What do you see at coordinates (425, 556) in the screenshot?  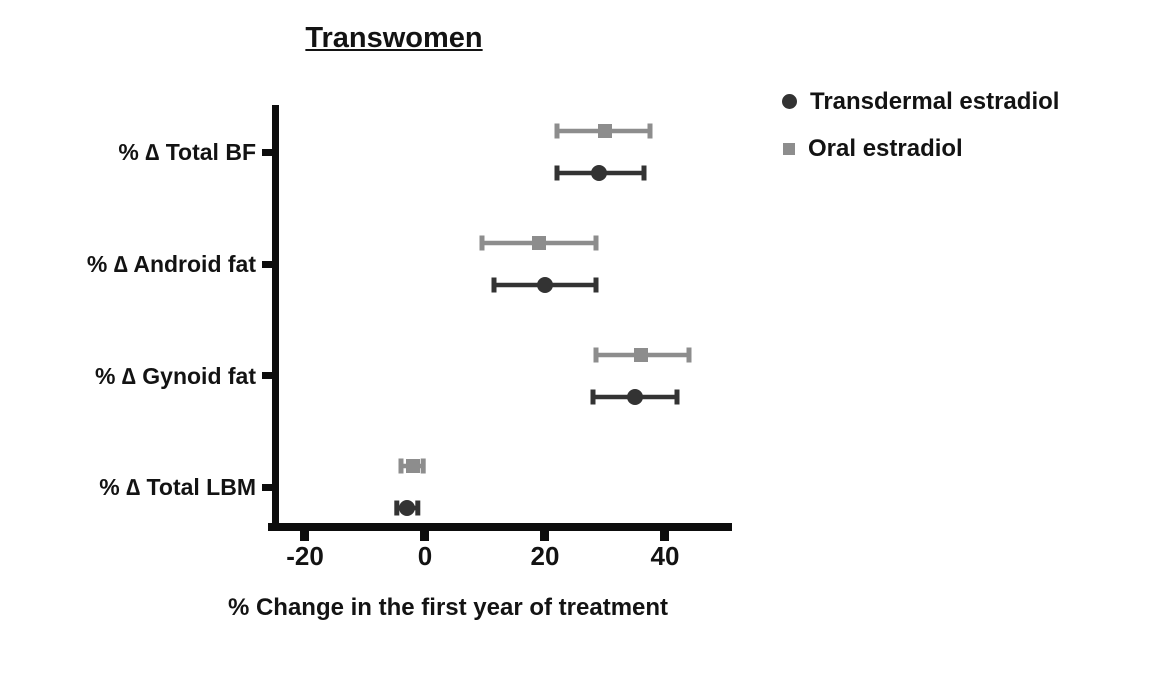 I see `xtick-label: 0` at bounding box center [425, 556].